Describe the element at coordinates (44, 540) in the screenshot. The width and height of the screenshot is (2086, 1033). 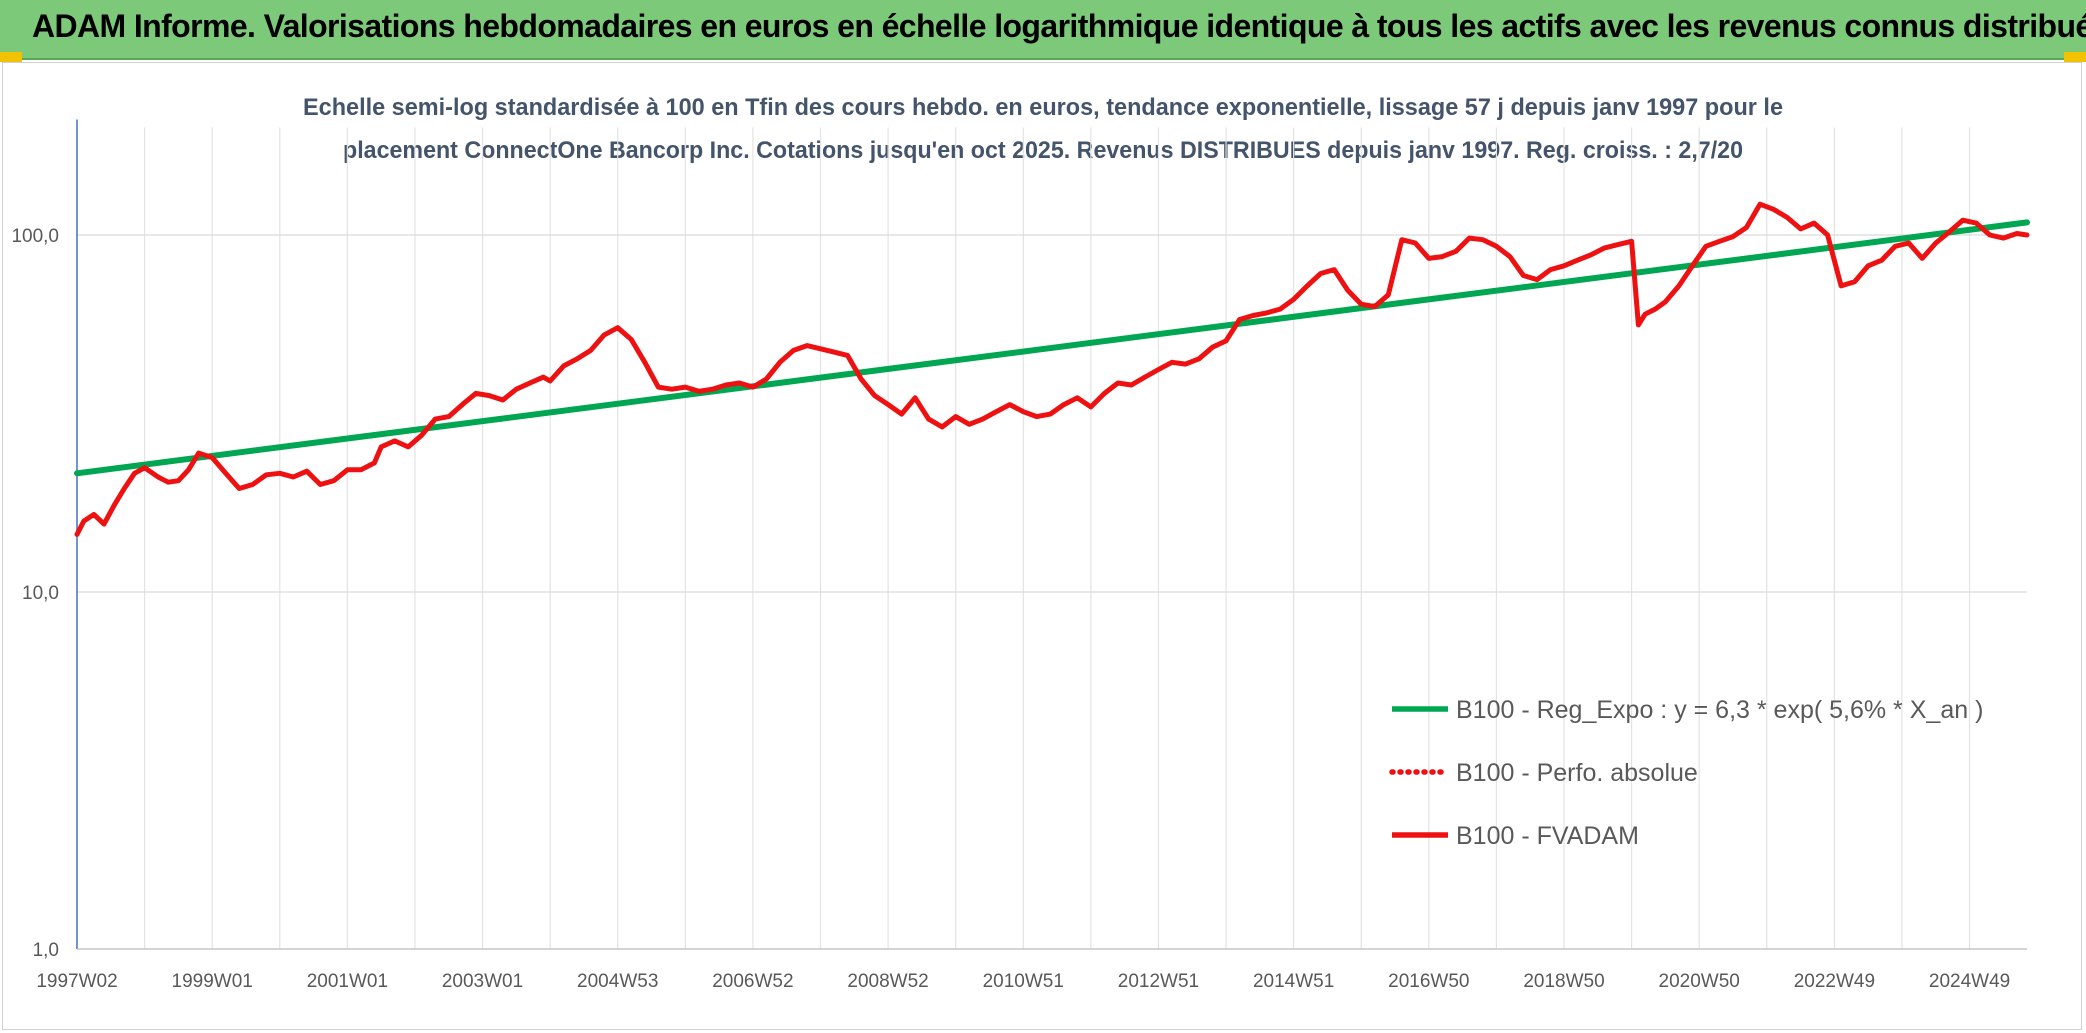
I see `y-axis: 1,0 10,0 100,0` at that location.